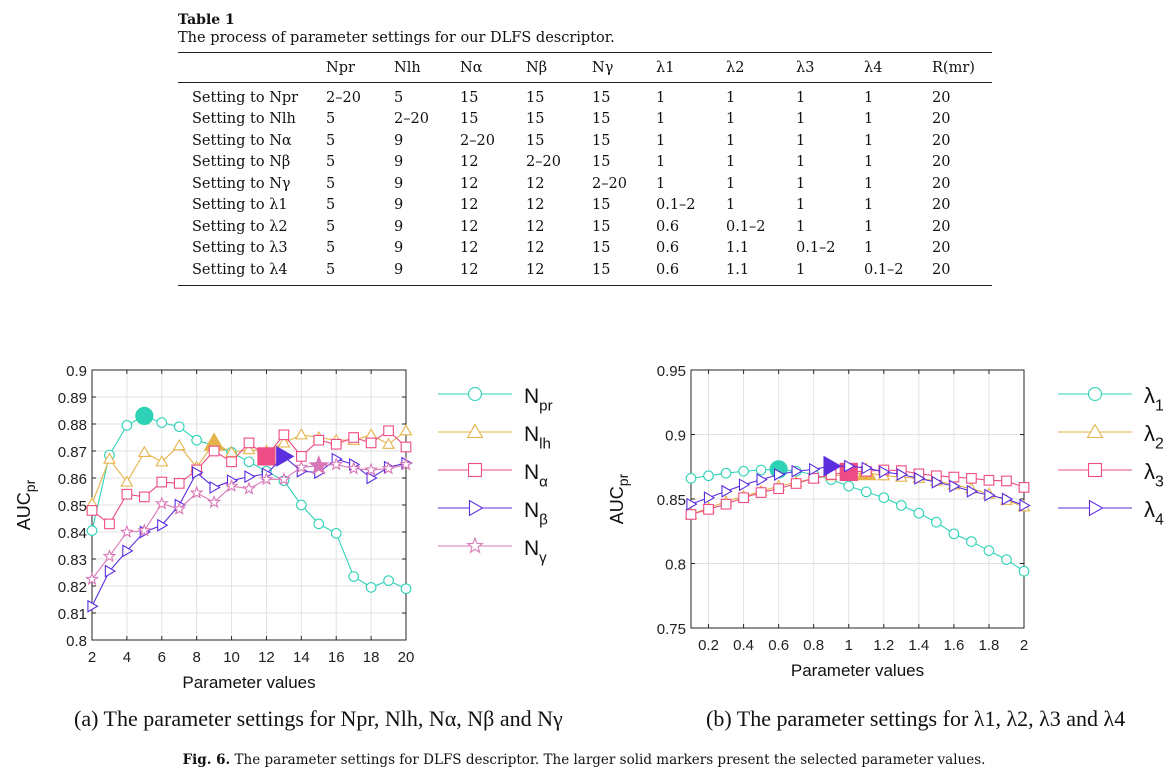 This screenshot has height=783, width=1168. Describe the element at coordinates (206, 760) in the screenshot. I see `figure-label: Fig. 6.` at that location.